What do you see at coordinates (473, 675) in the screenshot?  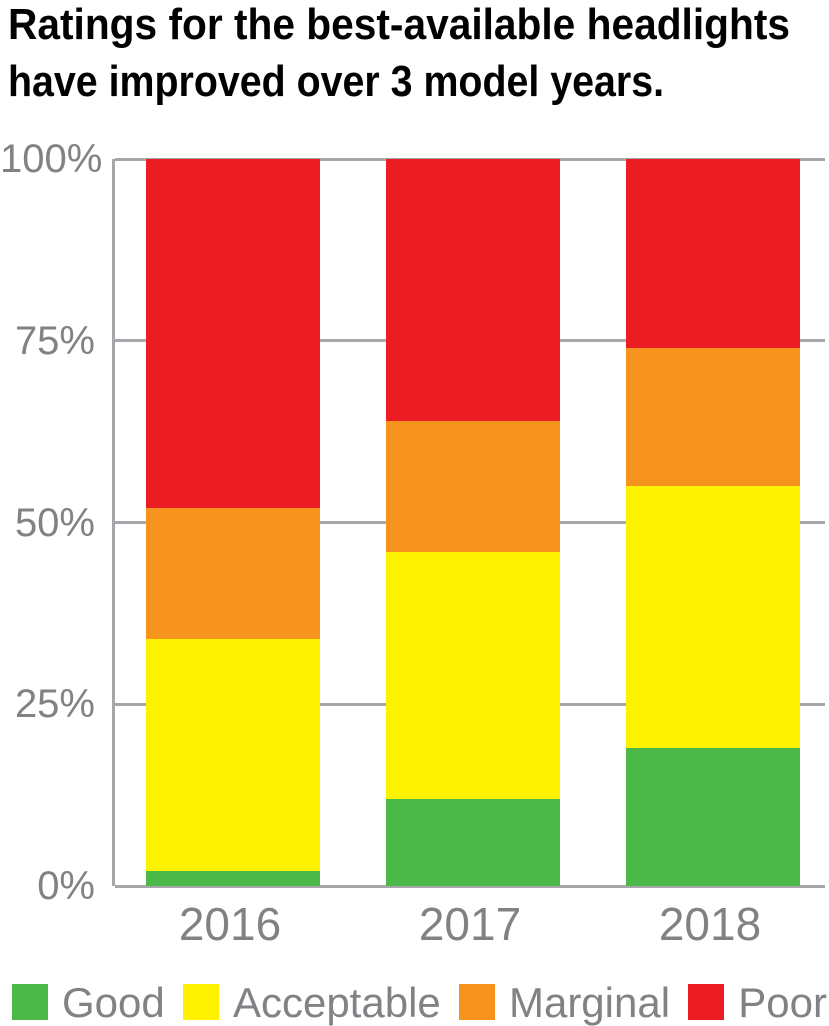 I see `bar-2017-segment-acceptable` at bounding box center [473, 675].